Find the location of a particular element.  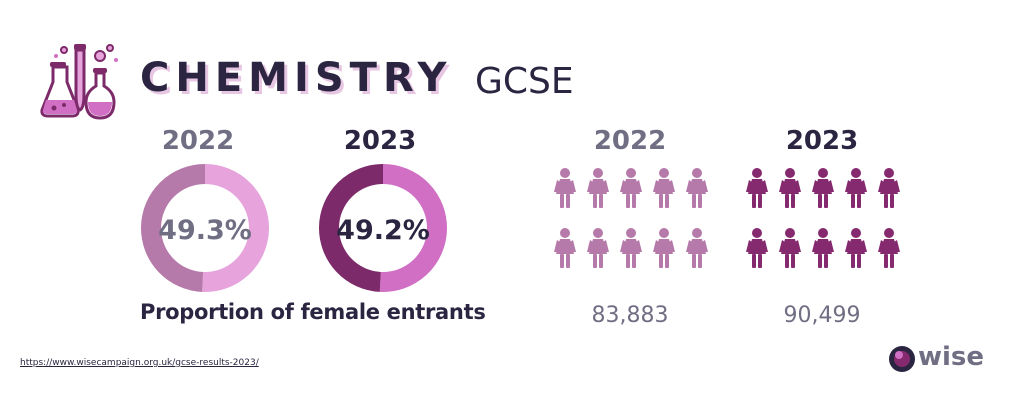

donut-year-2022: 2022 is located at coordinates (198, 141).